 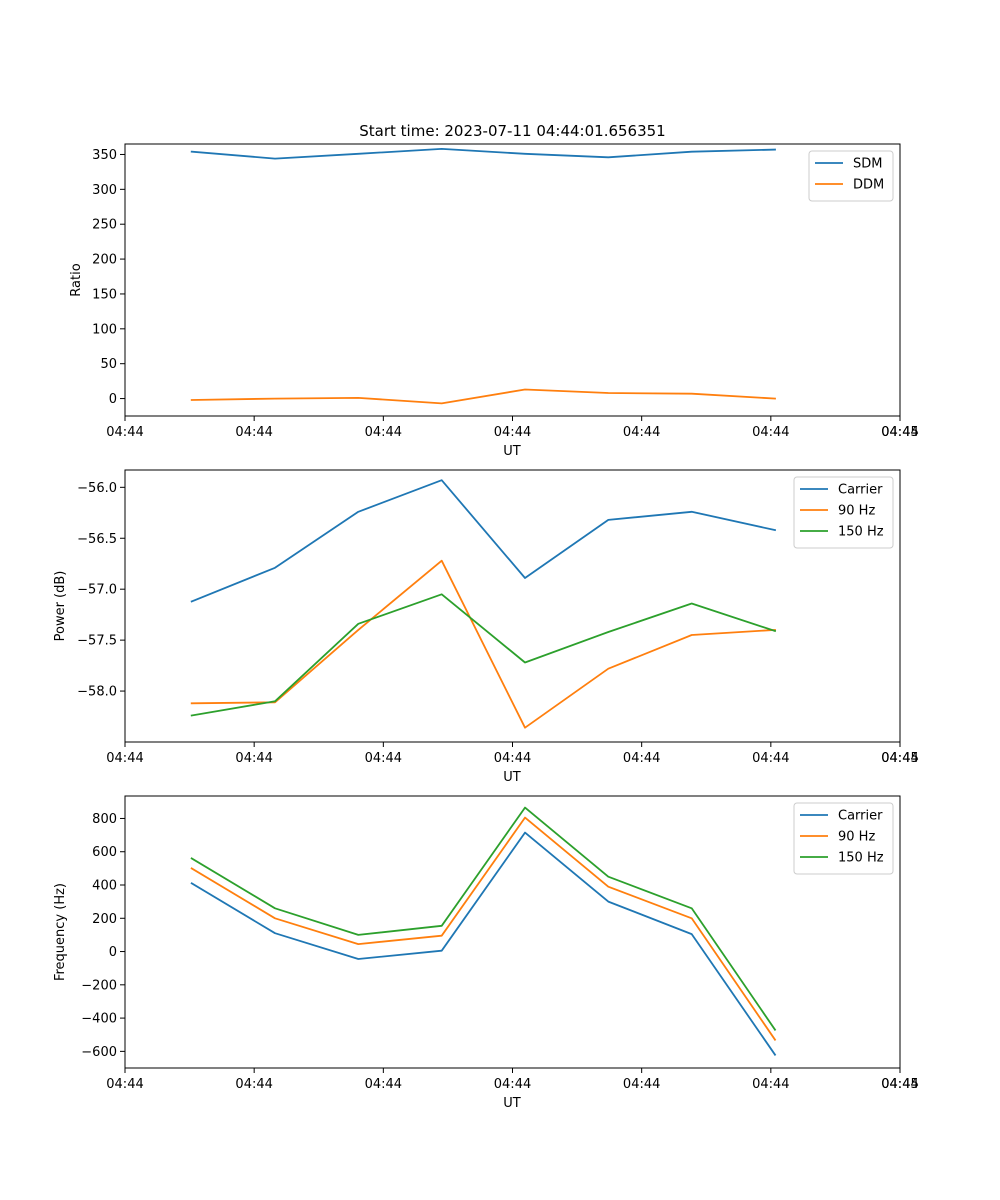 I want to click on y-tick-label: 800, so click(x=104, y=819).